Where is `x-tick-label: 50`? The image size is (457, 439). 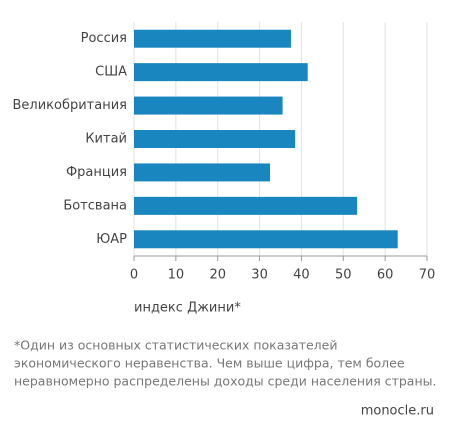
x-tick-label: 50 is located at coordinates (343, 275).